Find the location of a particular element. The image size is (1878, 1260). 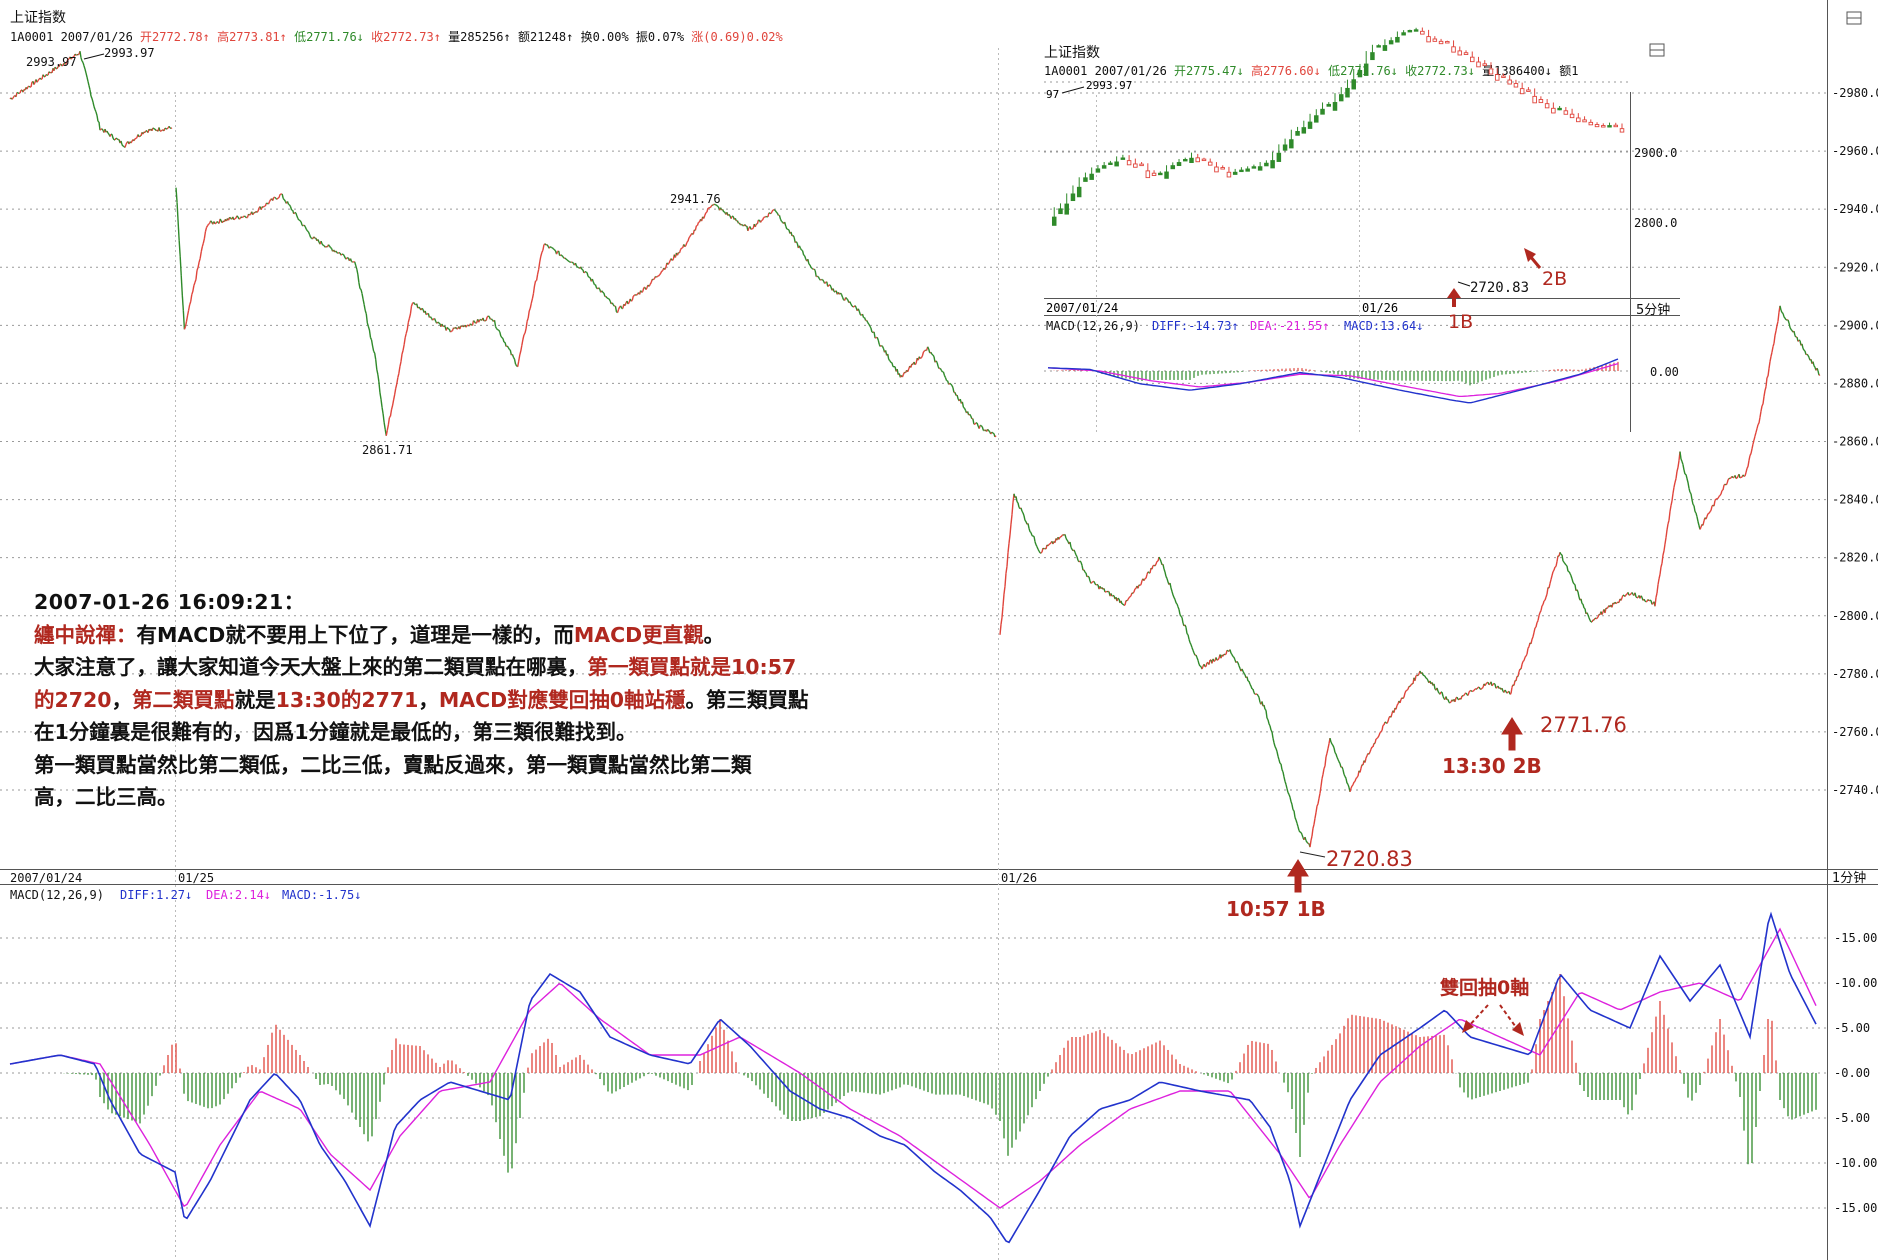

corner-icon is located at coordinates (1854, 18).